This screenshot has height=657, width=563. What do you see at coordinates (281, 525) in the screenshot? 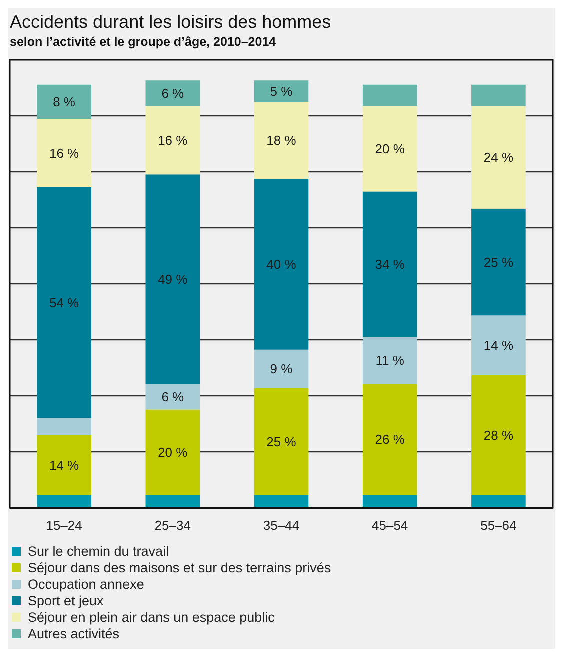
I see `x-tick-label: 35–44` at bounding box center [281, 525].